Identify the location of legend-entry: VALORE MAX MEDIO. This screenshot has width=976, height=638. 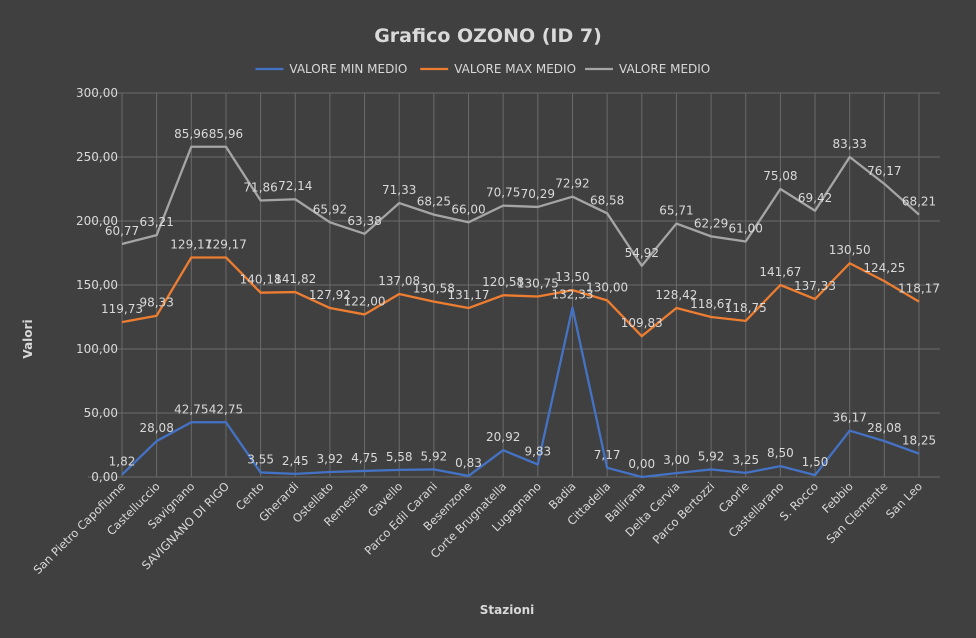
(515, 69).